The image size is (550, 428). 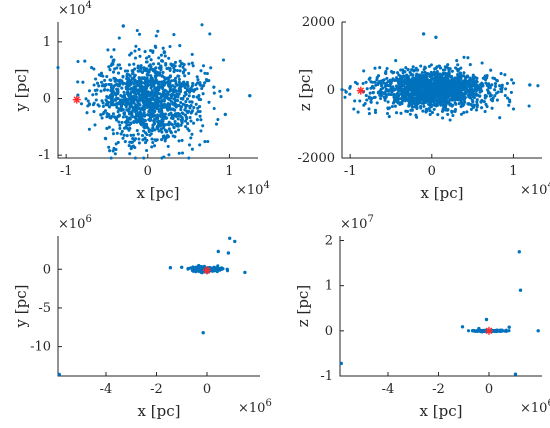 What do you see at coordinates (159, 411) in the screenshot?
I see `x-axis-label: x [pc]` at bounding box center [159, 411].